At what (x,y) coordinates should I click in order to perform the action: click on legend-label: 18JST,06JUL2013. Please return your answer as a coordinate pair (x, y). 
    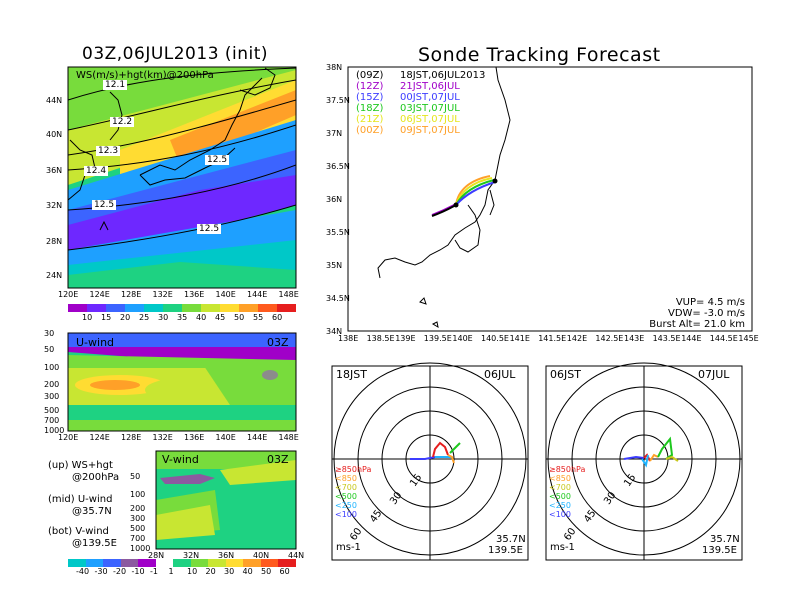
    Looking at the image, I should click on (443, 75).